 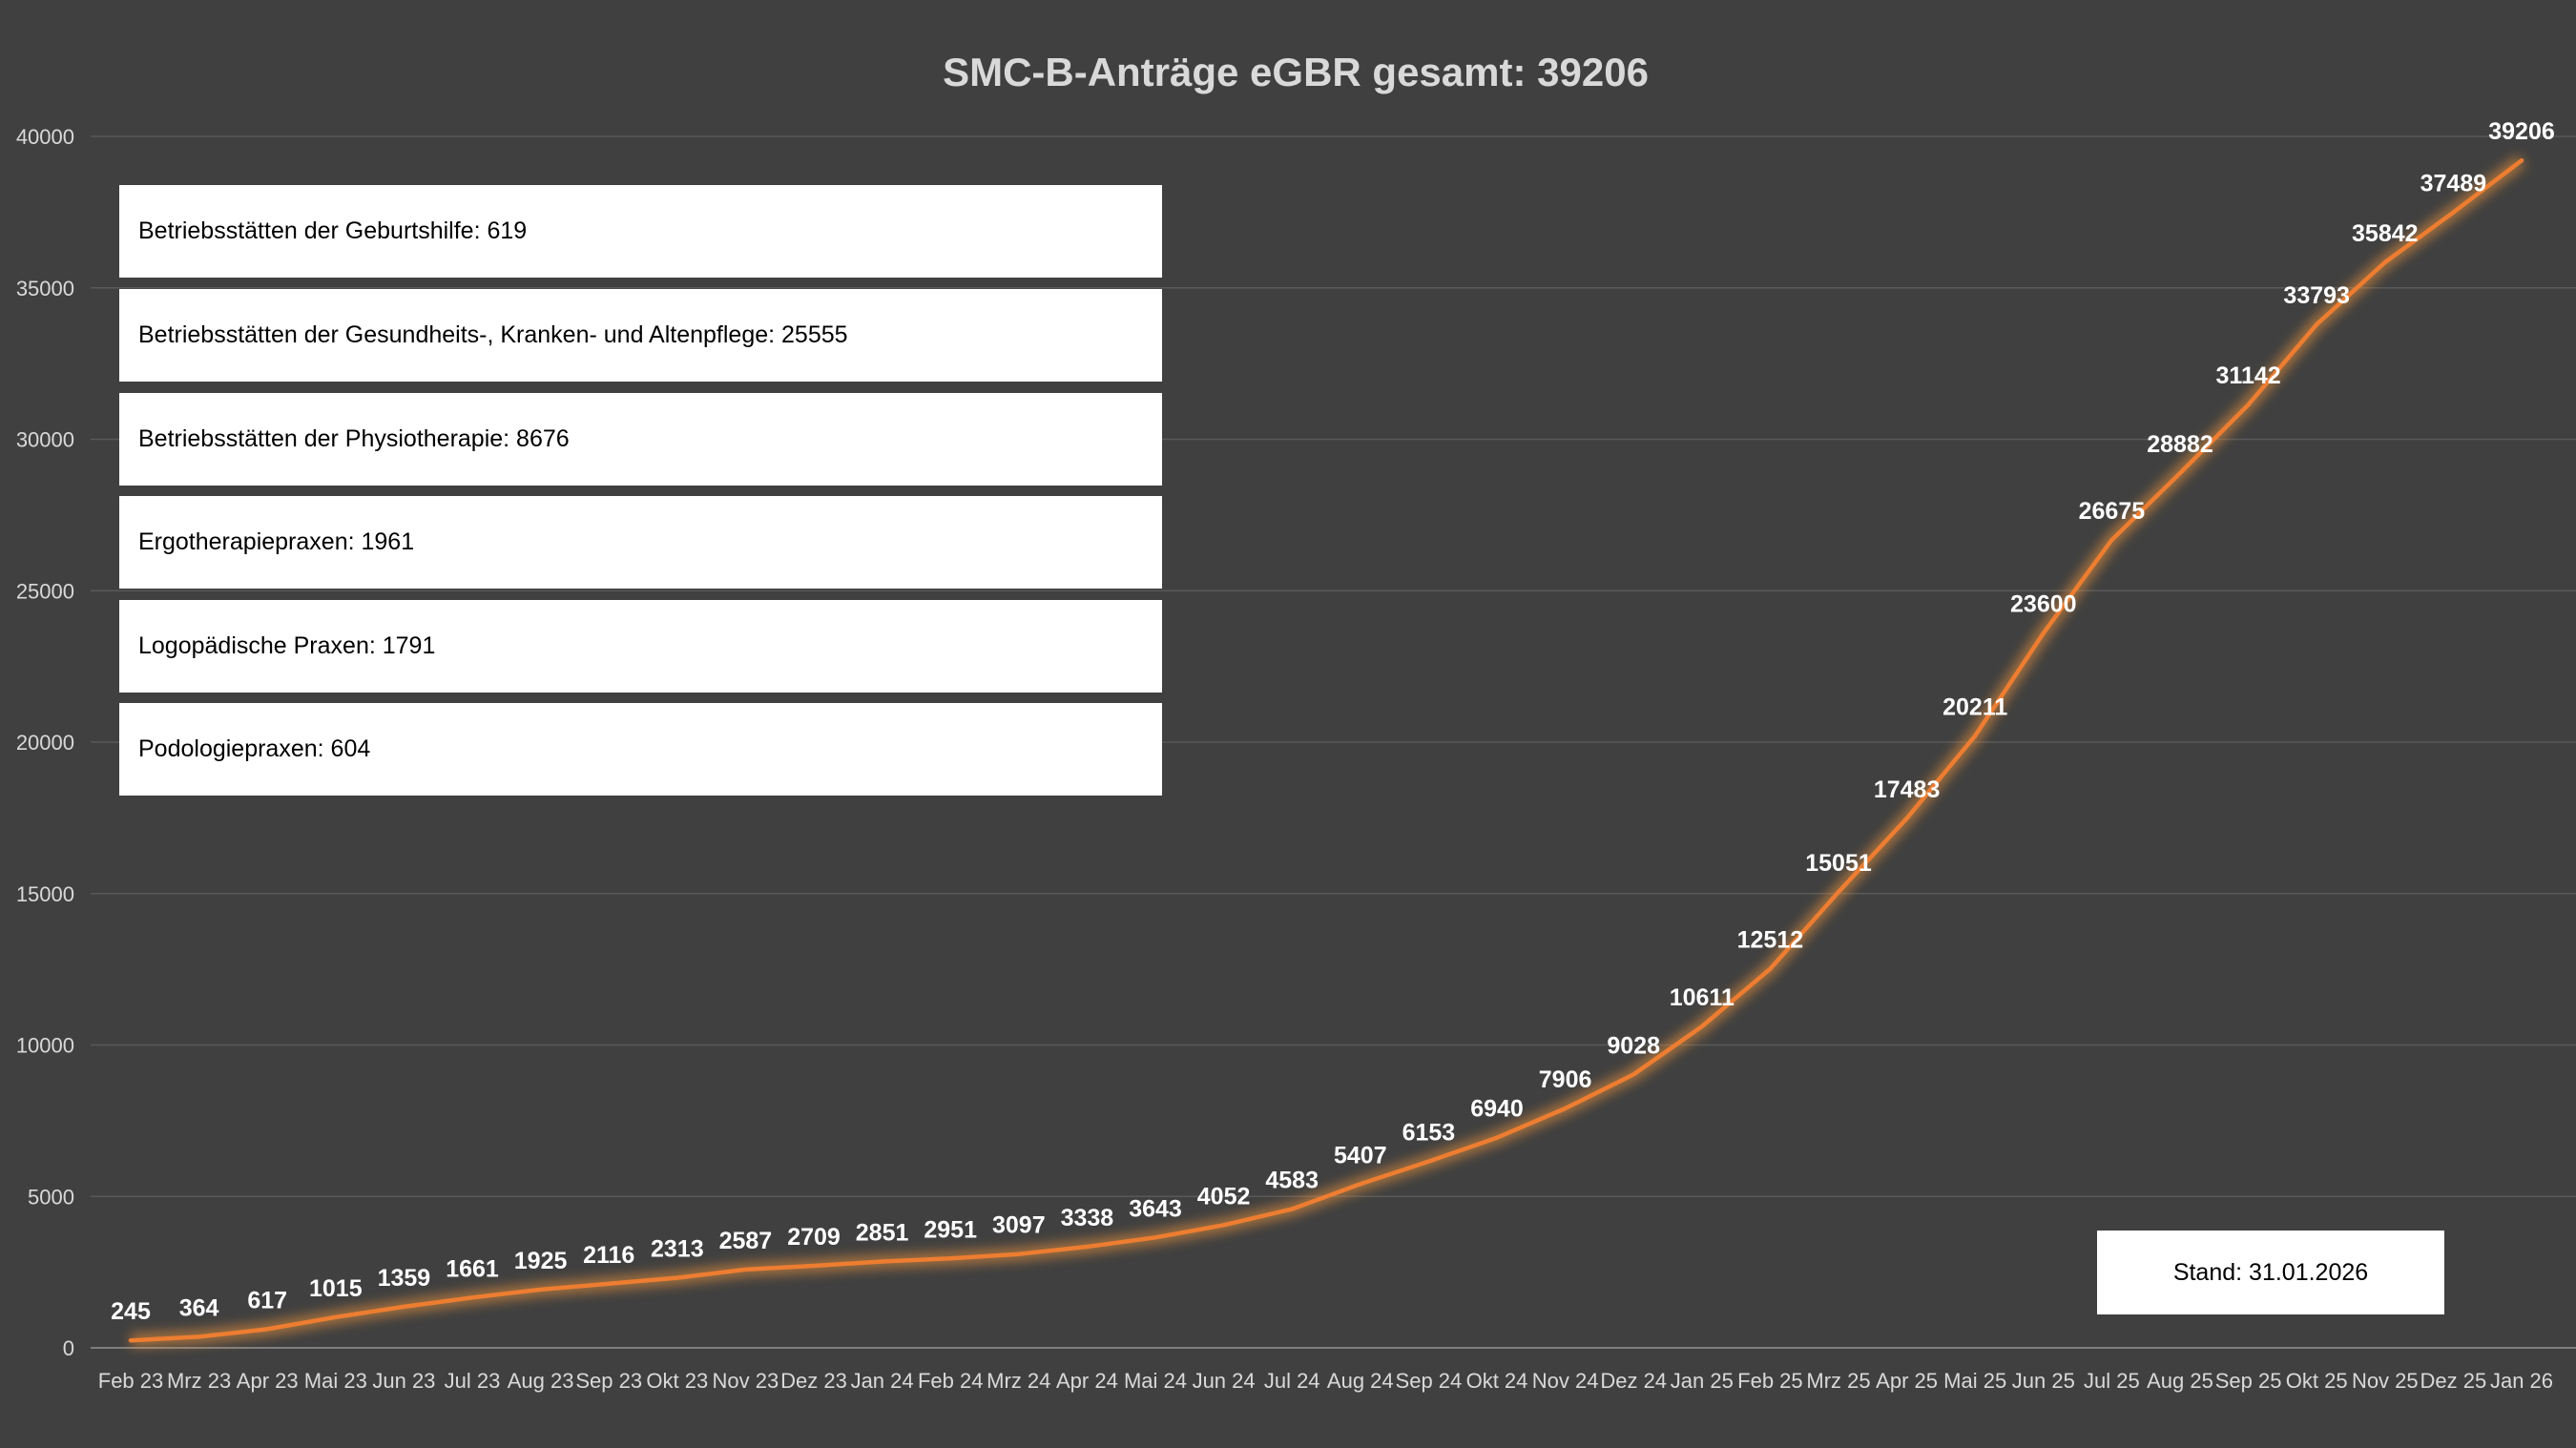 What do you see at coordinates (2521, 131) in the screenshot?
I see `data-label: 39206` at bounding box center [2521, 131].